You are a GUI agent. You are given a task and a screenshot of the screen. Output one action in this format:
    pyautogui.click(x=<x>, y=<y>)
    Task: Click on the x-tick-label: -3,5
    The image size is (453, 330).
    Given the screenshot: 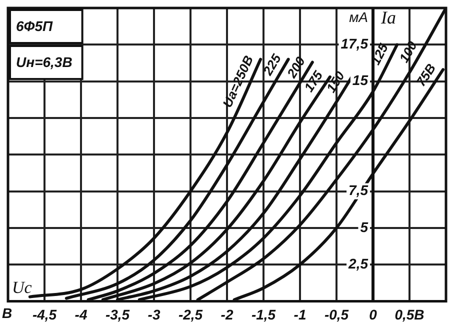 What is the action you would take?
    pyautogui.click(x=117, y=314)
    